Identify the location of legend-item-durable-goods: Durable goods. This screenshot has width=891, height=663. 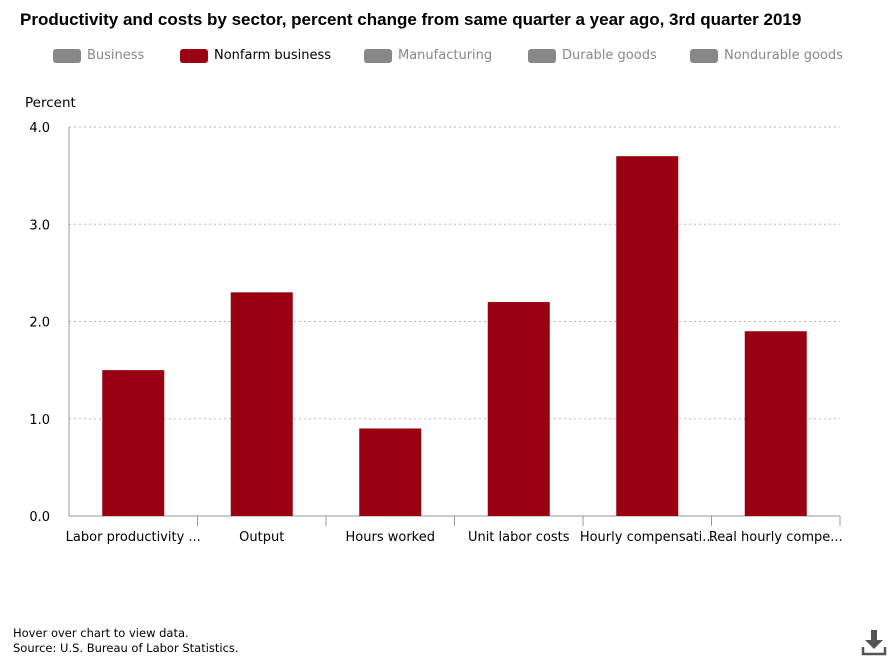
(592, 55).